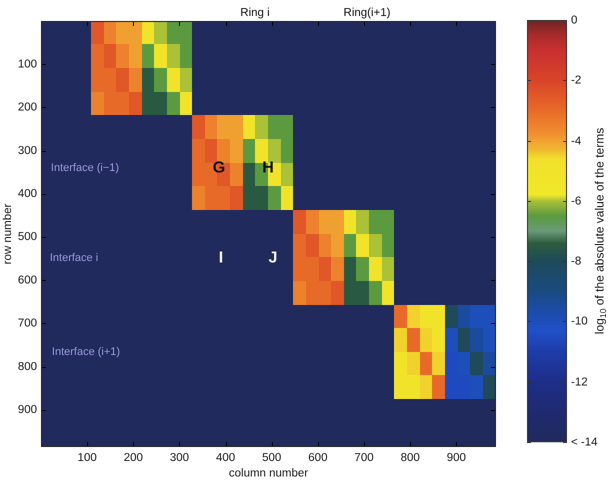 This screenshot has width=612, height=483. I want to click on x-tick-label: 100, so click(87, 458).